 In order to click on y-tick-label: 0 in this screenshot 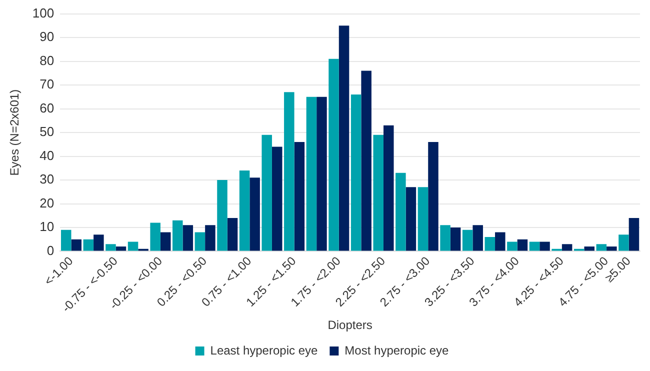, I will do `click(50, 250)`.